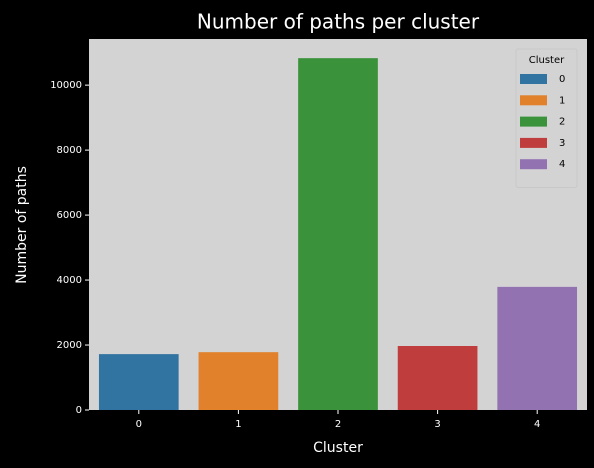  I want to click on x-tick-label: 1, so click(238, 424).